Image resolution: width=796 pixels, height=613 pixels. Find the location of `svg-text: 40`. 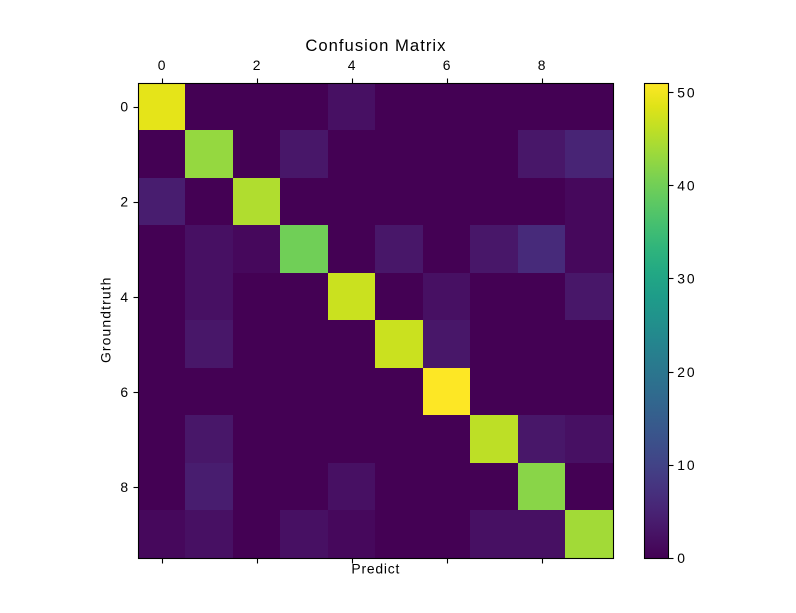

svg-text: 40 is located at coordinates (686, 185).